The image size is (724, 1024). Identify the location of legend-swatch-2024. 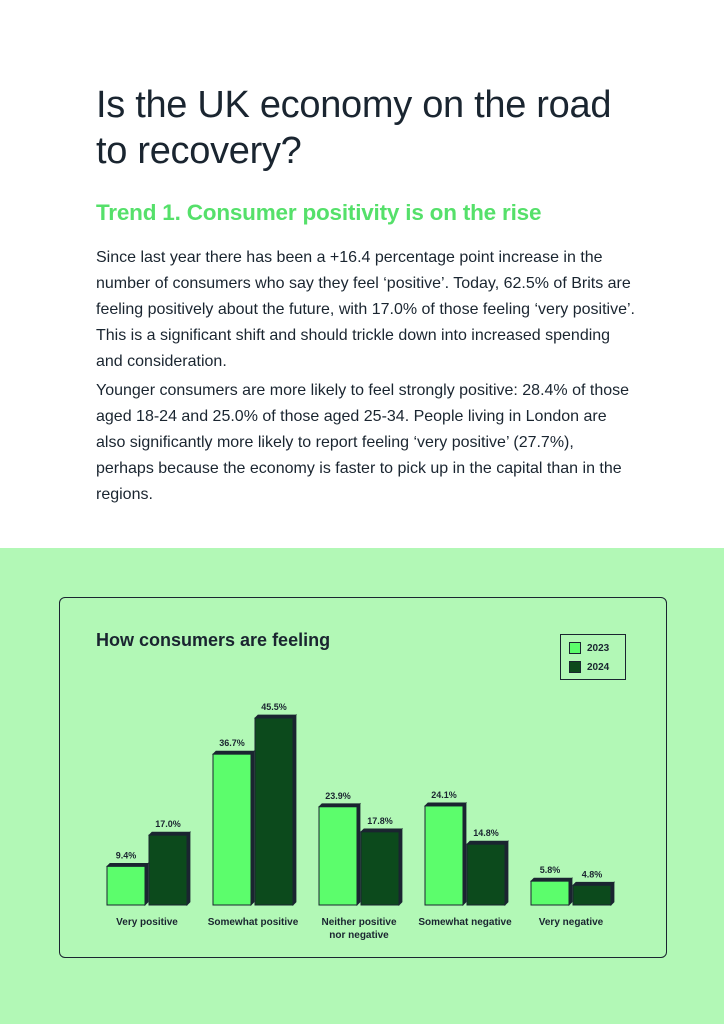
(575, 667).